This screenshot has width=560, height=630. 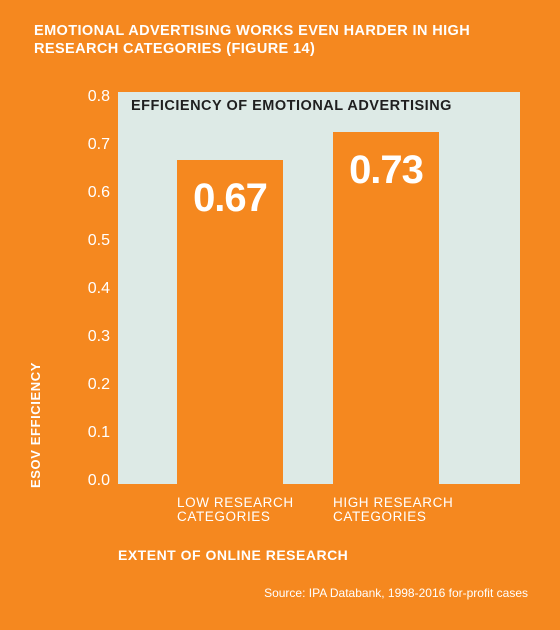 I want to click on bar-low-research, so click(x=230, y=322).